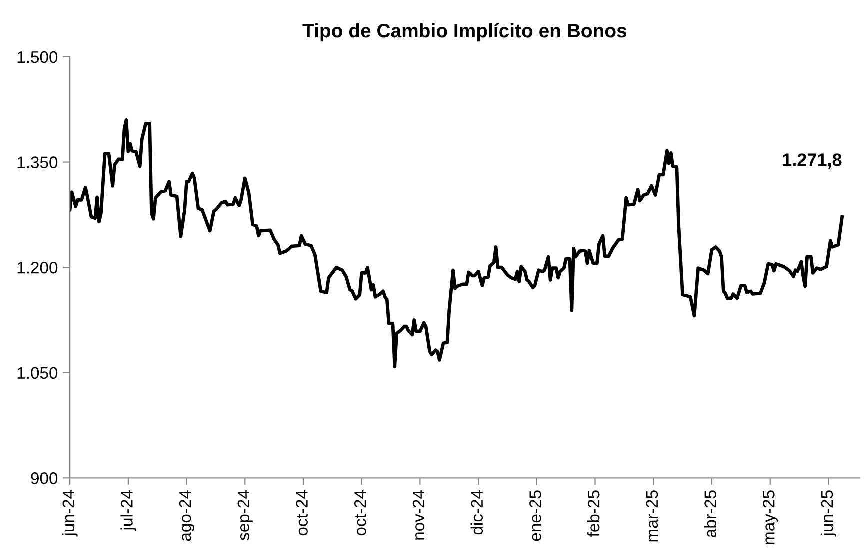  I want to click on chart-title: Tipo de Cambio Implícito en Bonos, so click(464, 32).